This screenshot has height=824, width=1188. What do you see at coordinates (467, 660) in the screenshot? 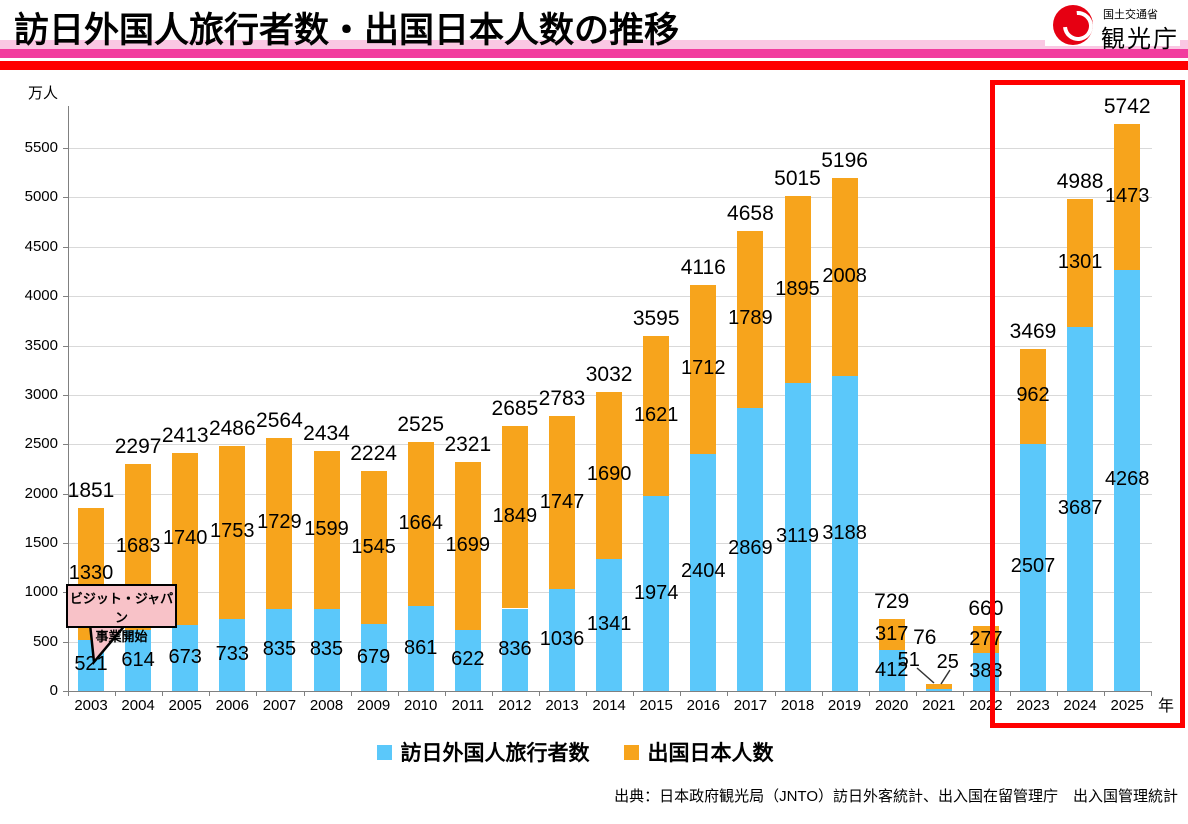
I see `bar-visitors-2011` at bounding box center [467, 660].